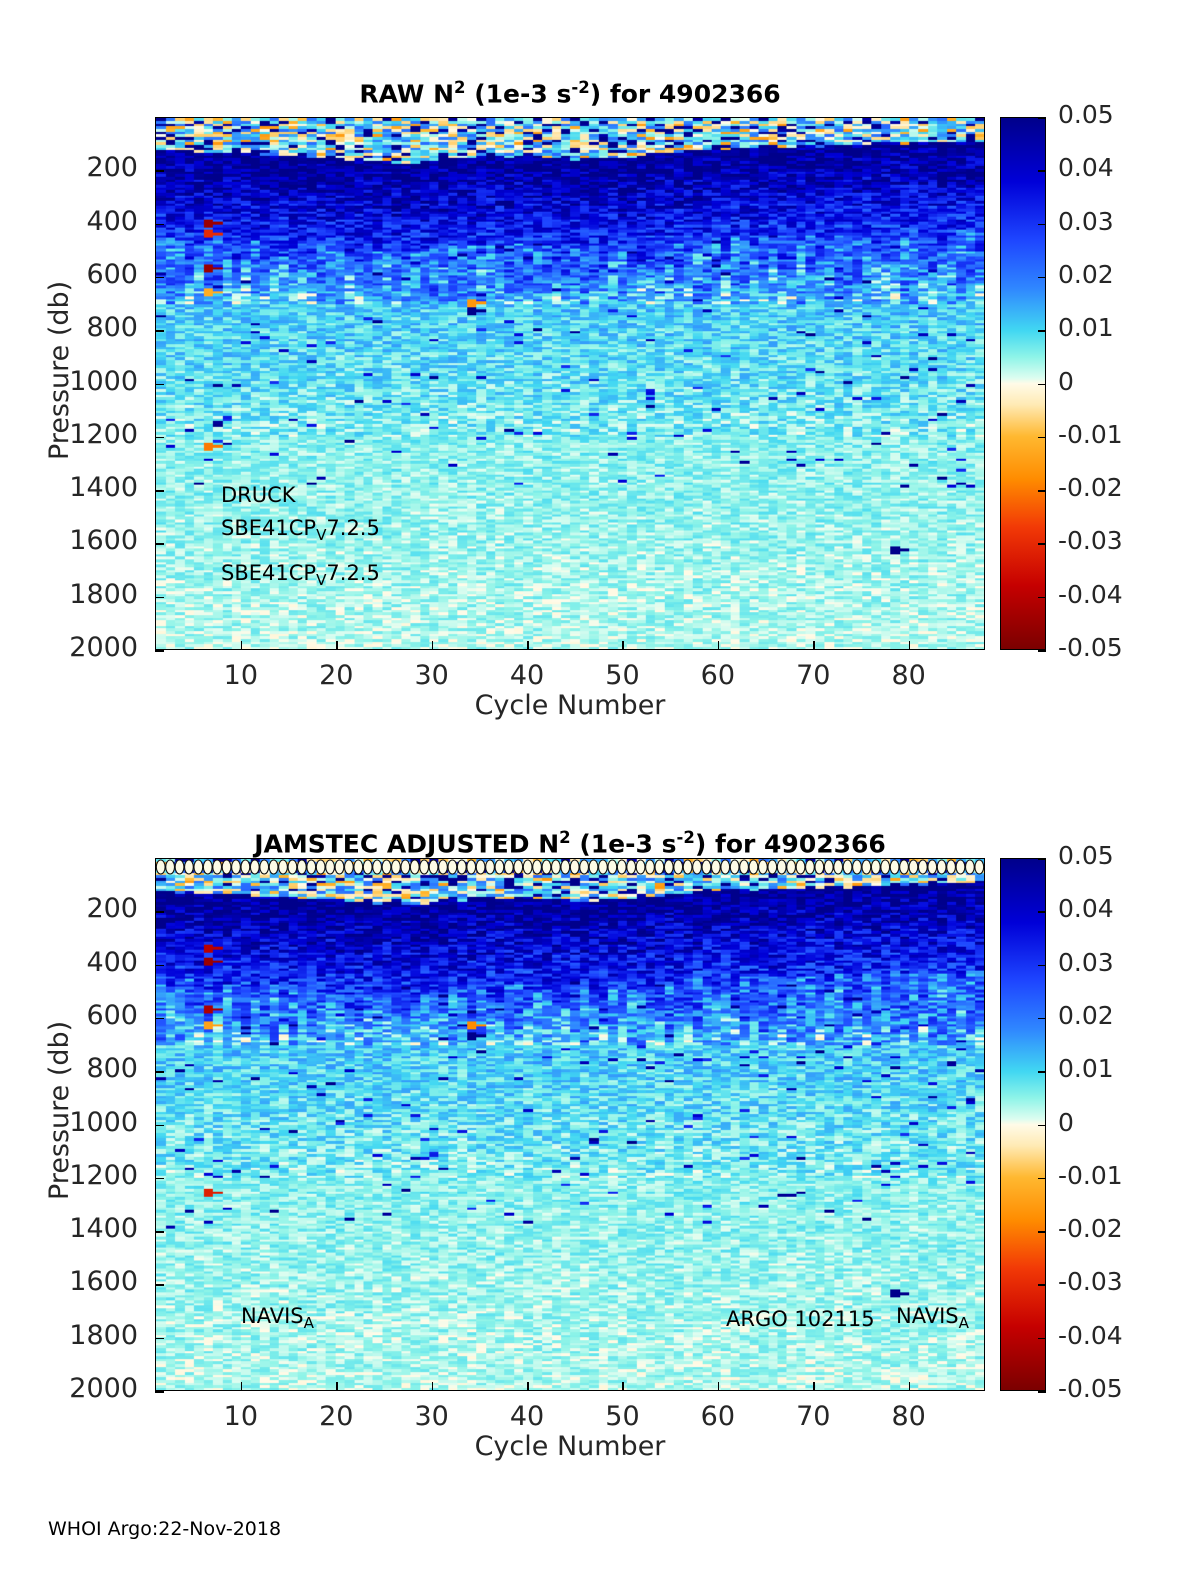 The height and width of the screenshot is (1575, 1200). What do you see at coordinates (300, 575) in the screenshot?
I see `raw-annotation-2: SBE41CPV7.2.5` at bounding box center [300, 575].